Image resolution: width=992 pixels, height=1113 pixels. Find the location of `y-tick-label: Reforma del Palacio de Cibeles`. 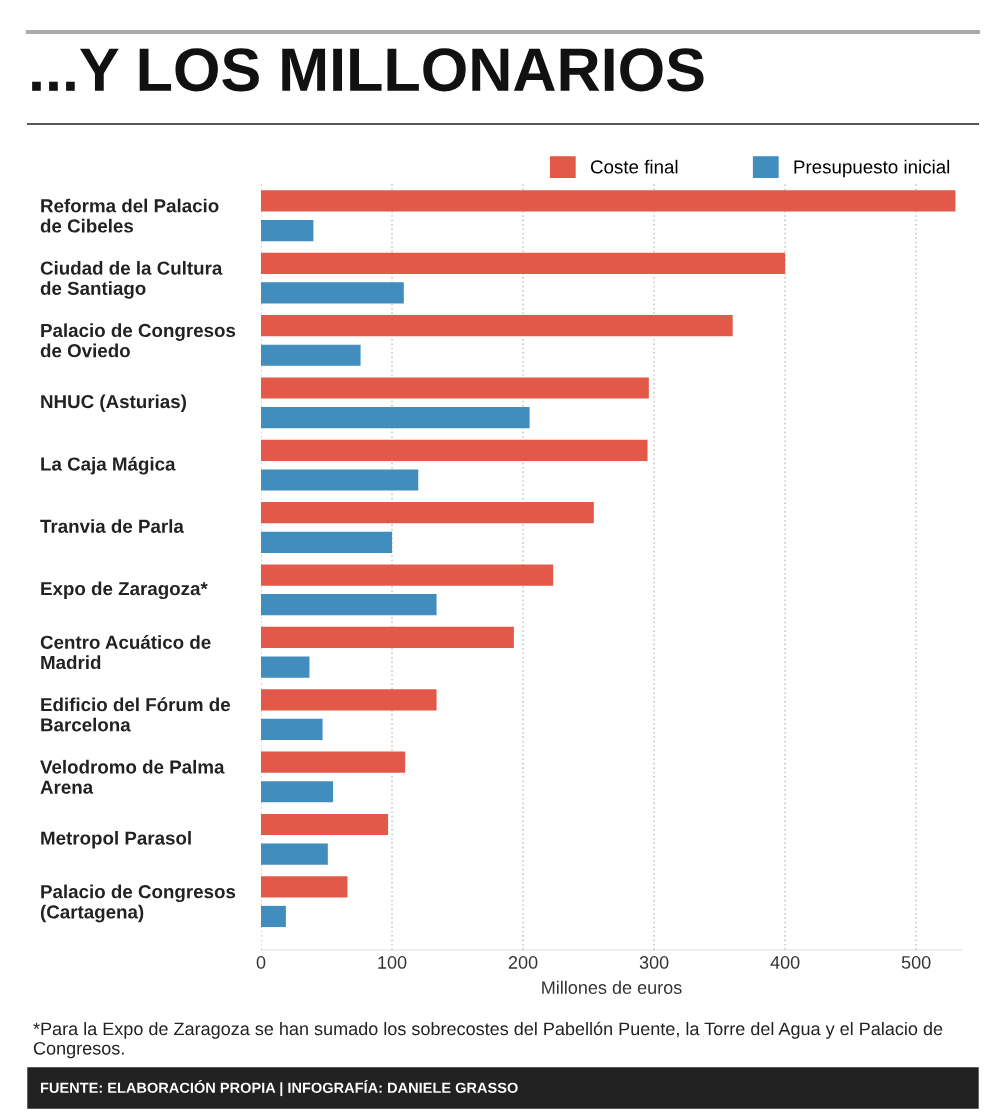

y-tick-label: Reforma del Palacio de Cibeles is located at coordinates (129, 215).